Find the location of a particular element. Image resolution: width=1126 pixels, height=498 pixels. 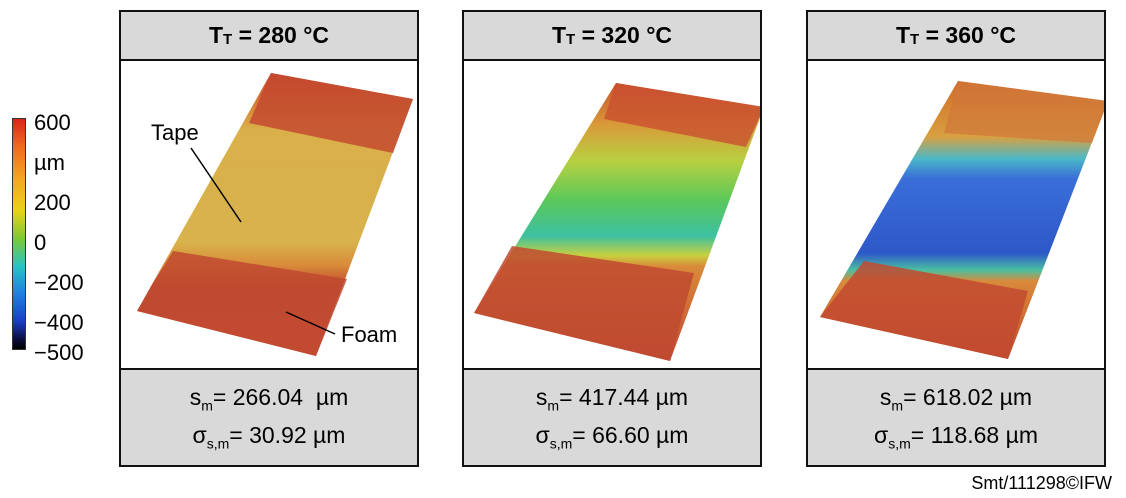

colorbar-label-0: 0 is located at coordinates (40, 242).